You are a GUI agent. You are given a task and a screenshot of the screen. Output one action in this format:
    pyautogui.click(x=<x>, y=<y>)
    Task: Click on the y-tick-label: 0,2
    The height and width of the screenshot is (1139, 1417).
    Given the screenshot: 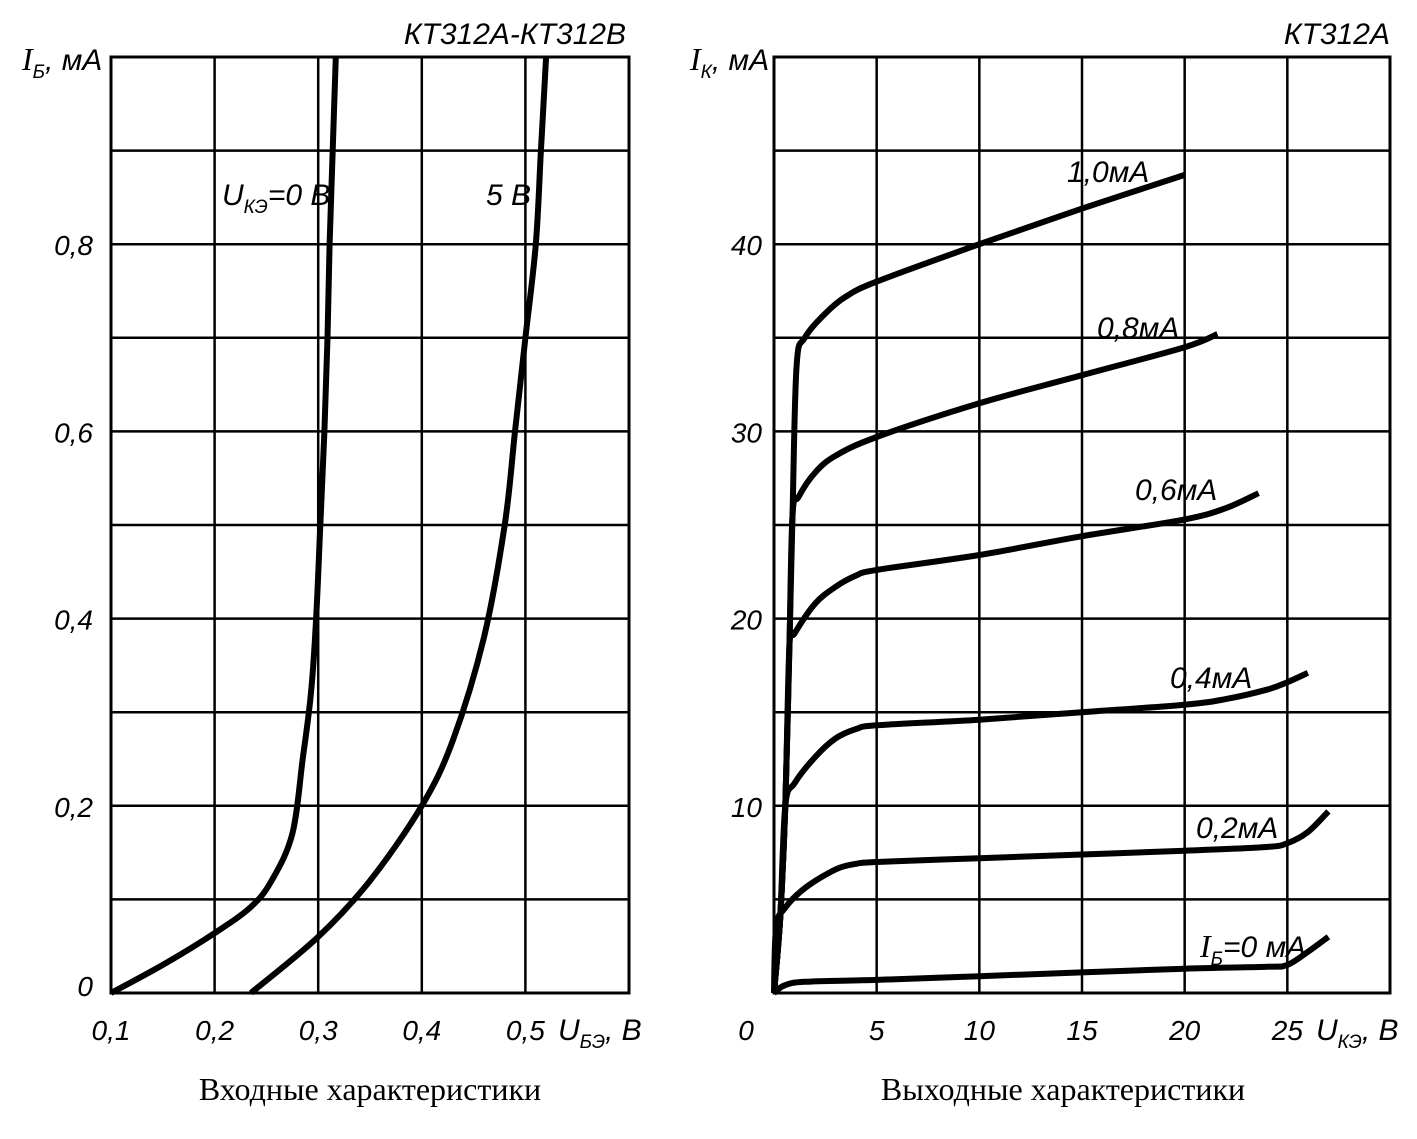 What is the action you would take?
    pyautogui.click(x=73, y=807)
    